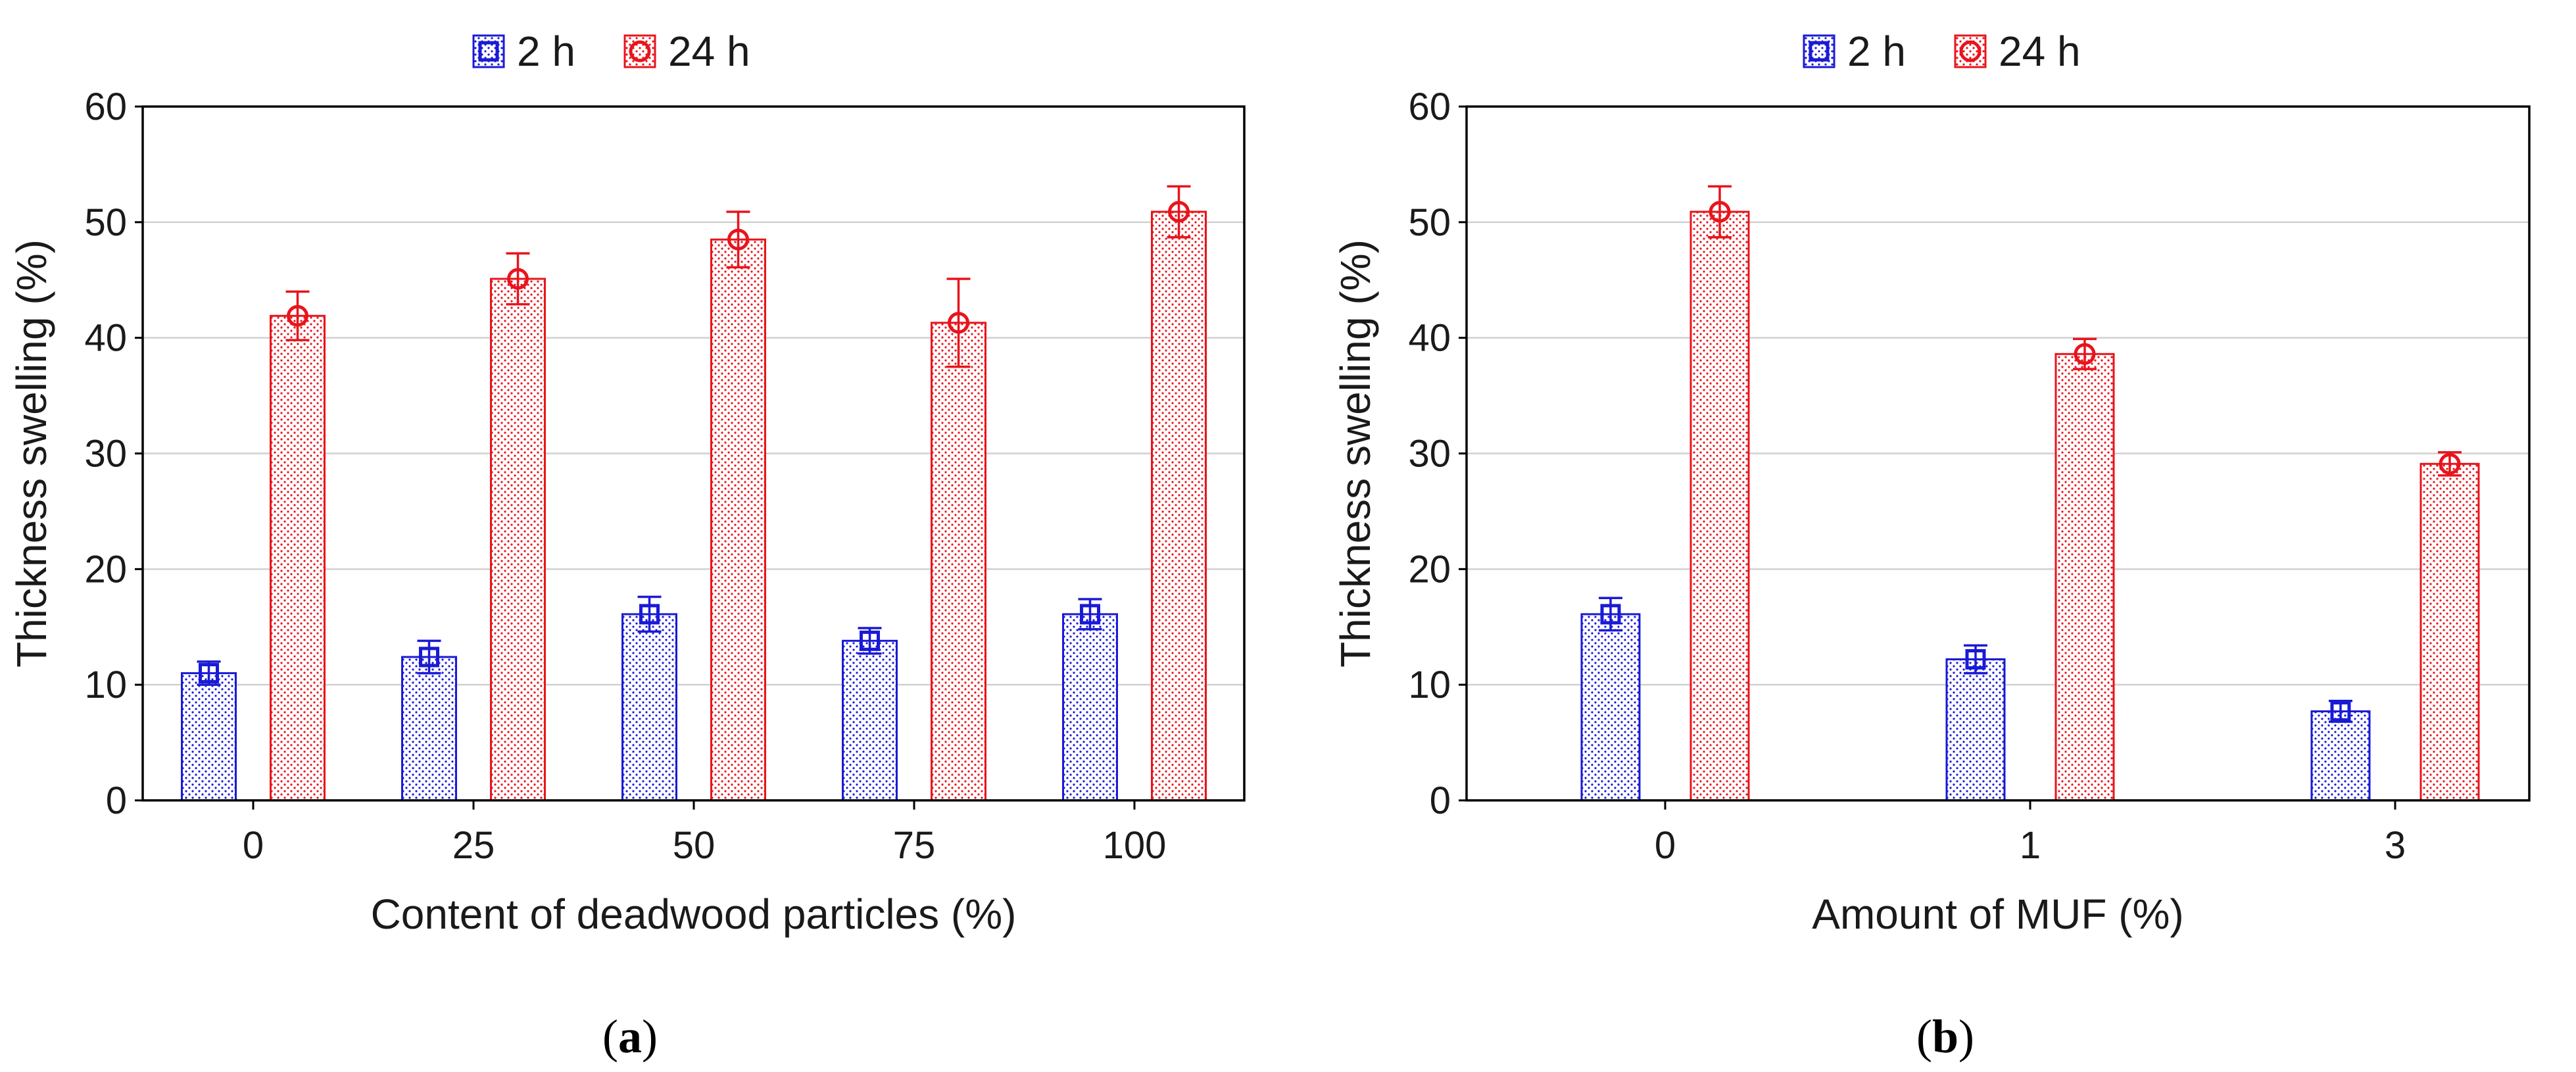  What do you see at coordinates (1998, 914) in the screenshot?
I see `x-axis-title: Amount of MUF (%)` at bounding box center [1998, 914].